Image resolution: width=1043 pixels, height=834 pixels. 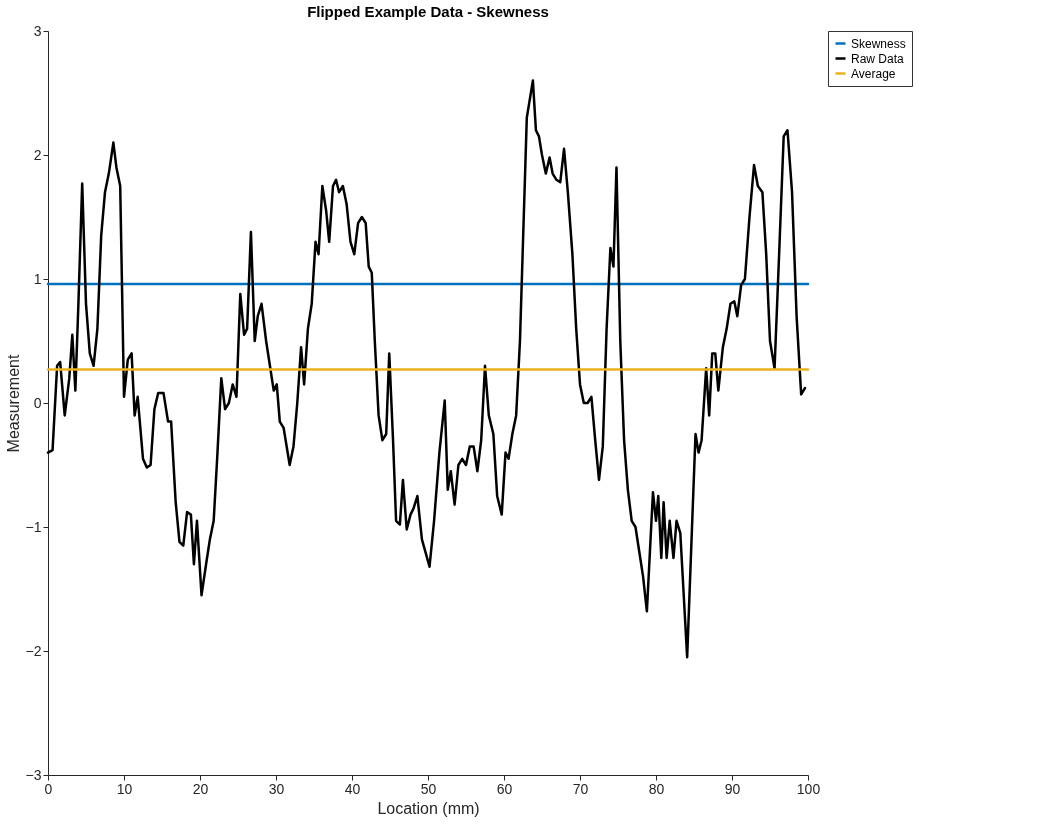 What do you see at coordinates (33, 526) in the screenshot?
I see `y-tick-label: −1` at bounding box center [33, 526].